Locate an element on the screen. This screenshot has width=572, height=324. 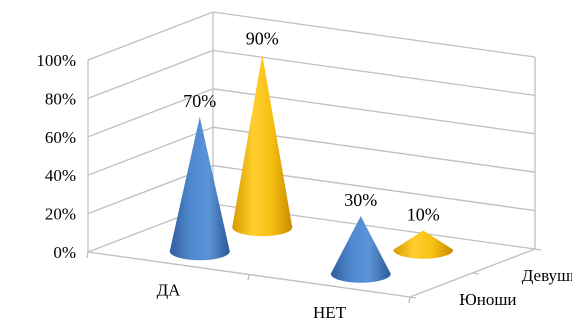
data-label: 90% is located at coordinates (262, 38).